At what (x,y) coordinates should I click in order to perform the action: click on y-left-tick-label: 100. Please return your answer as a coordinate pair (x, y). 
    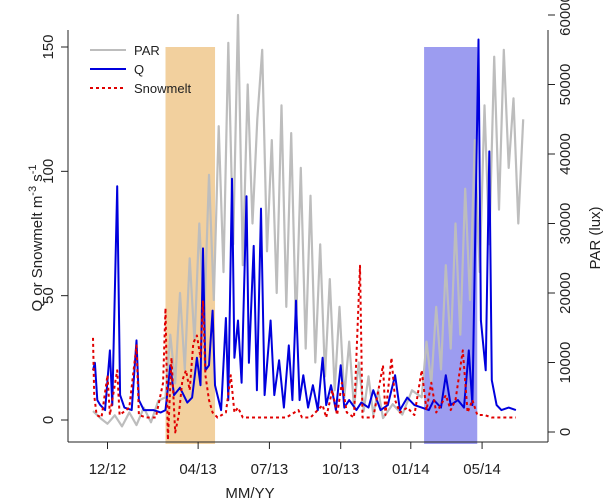
    Looking at the image, I should click on (48, 171).